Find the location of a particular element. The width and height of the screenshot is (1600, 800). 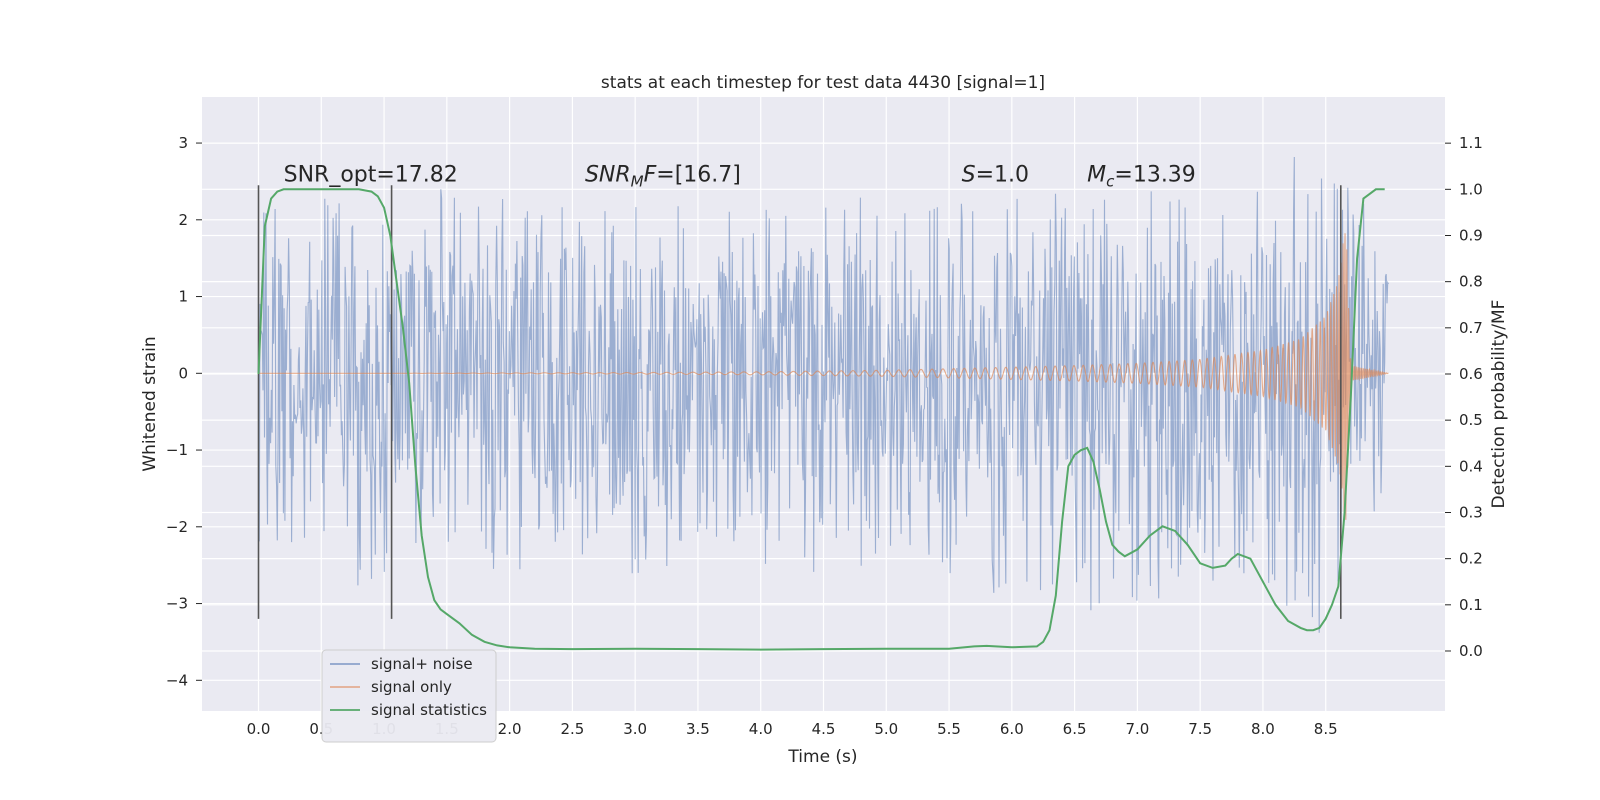

y-left-tick-label-4: 0 is located at coordinates (183, 373).